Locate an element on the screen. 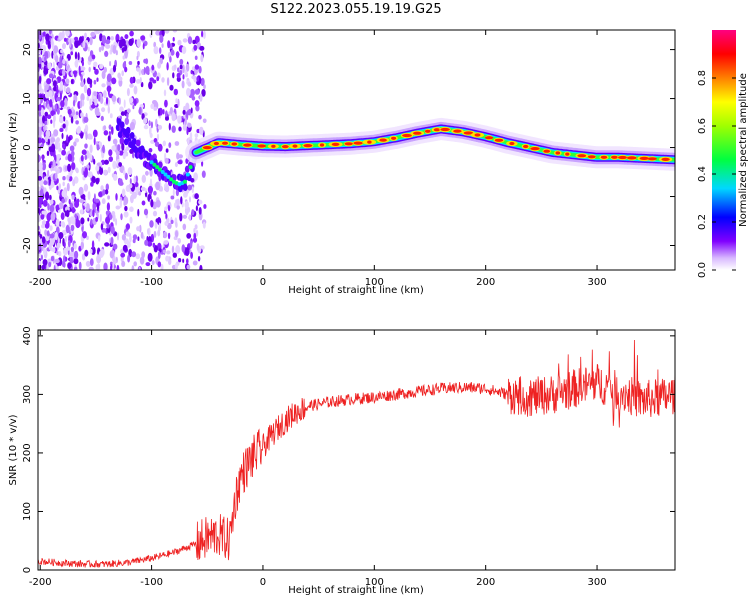 This screenshot has height=600, width=750. dip-speck is located at coordinates (132, 135).